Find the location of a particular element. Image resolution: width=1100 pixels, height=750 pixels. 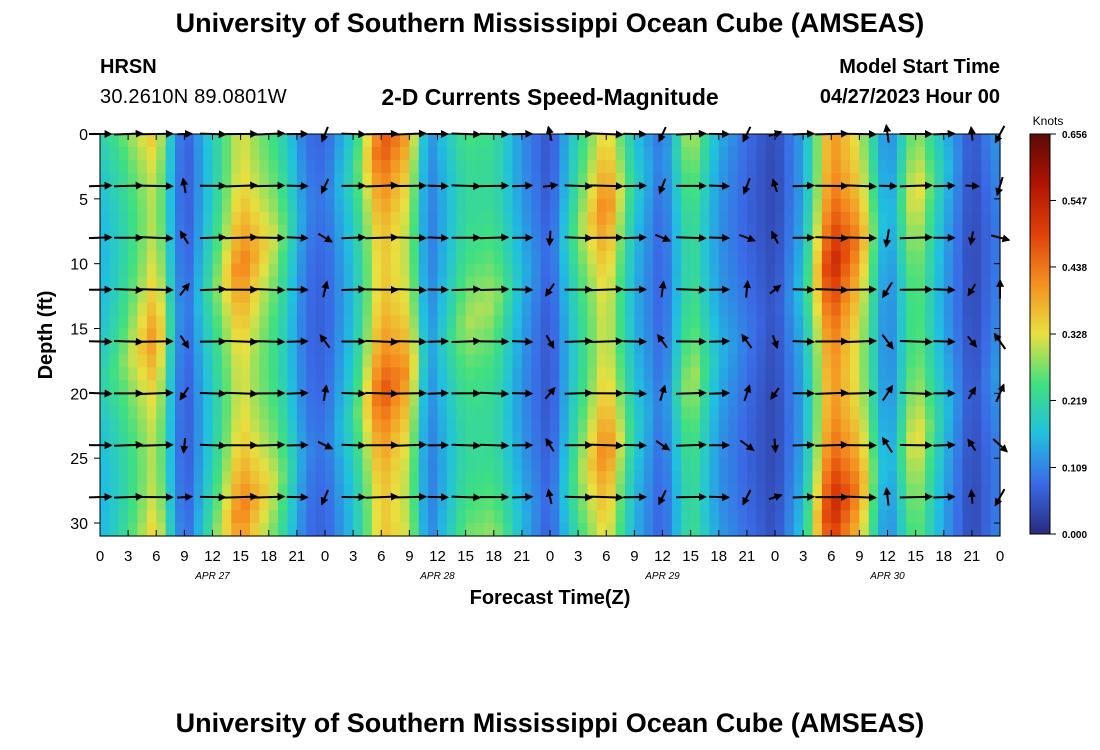

x-tick-label: 15 is located at coordinates (915, 556).